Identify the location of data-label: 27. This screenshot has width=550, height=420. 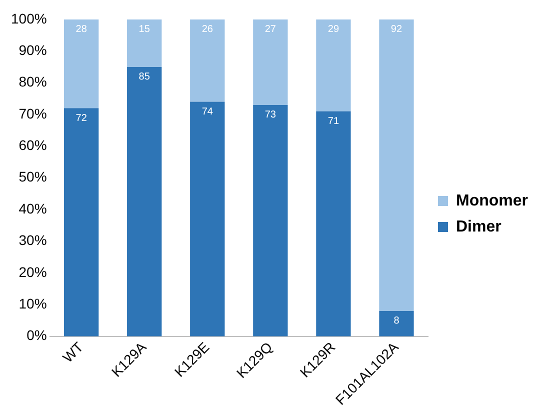
(270, 30).